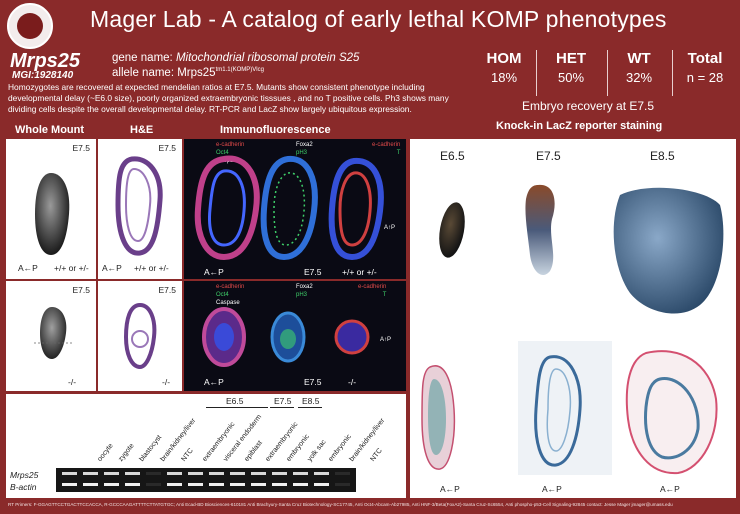 The height and width of the screenshot is (514, 740). Describe the element at coordinates (253, 451) in the screenshot. I see `gel-lane-label: epiblast` at that location.